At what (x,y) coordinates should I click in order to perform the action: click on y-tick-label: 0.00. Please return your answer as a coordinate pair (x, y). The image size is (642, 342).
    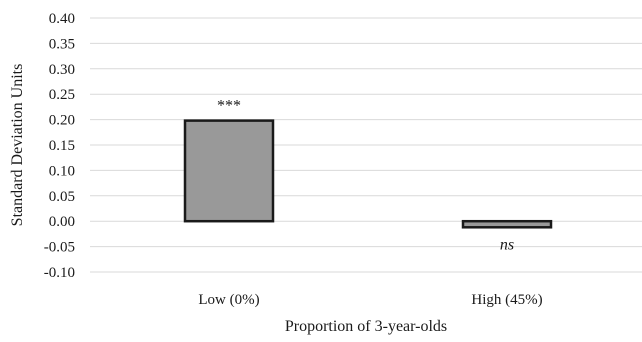
    Looking at the image, I should click on (62, 222).